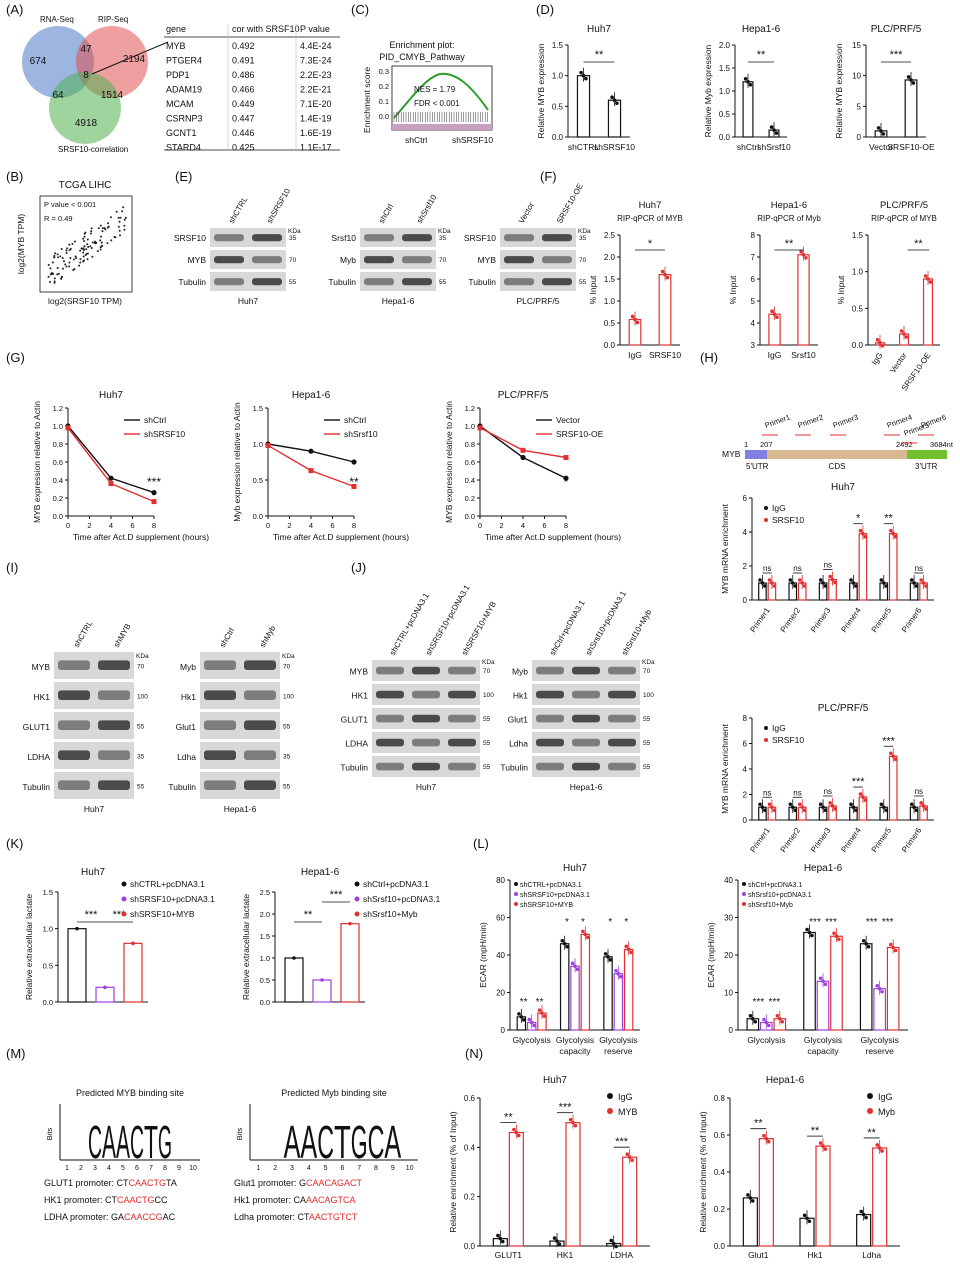  What do you see at coordinates (523, 395) in the screenshot?
I see `chart-title: PLC/PRF/5` at bounding box center [523, 395].